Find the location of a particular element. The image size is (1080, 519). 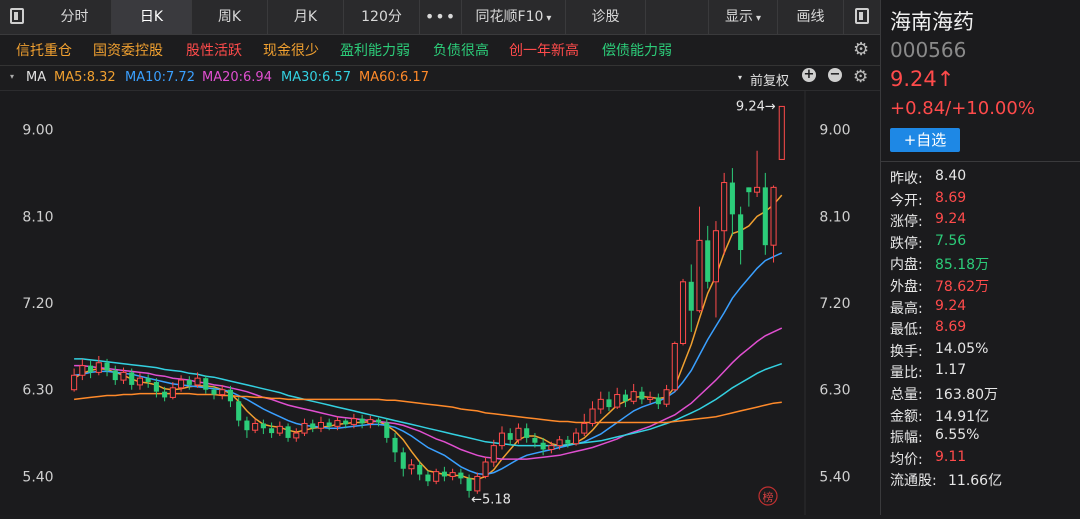

rank-badge-icon is located at coordinates (768, 496).